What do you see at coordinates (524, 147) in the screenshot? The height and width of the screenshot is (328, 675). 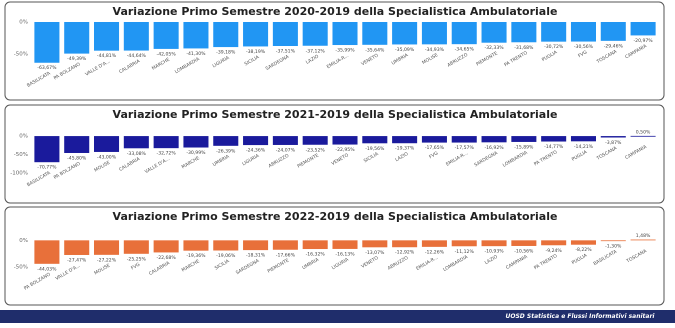 I see `value-label: -15,89%` at bounding box center [524, 147].